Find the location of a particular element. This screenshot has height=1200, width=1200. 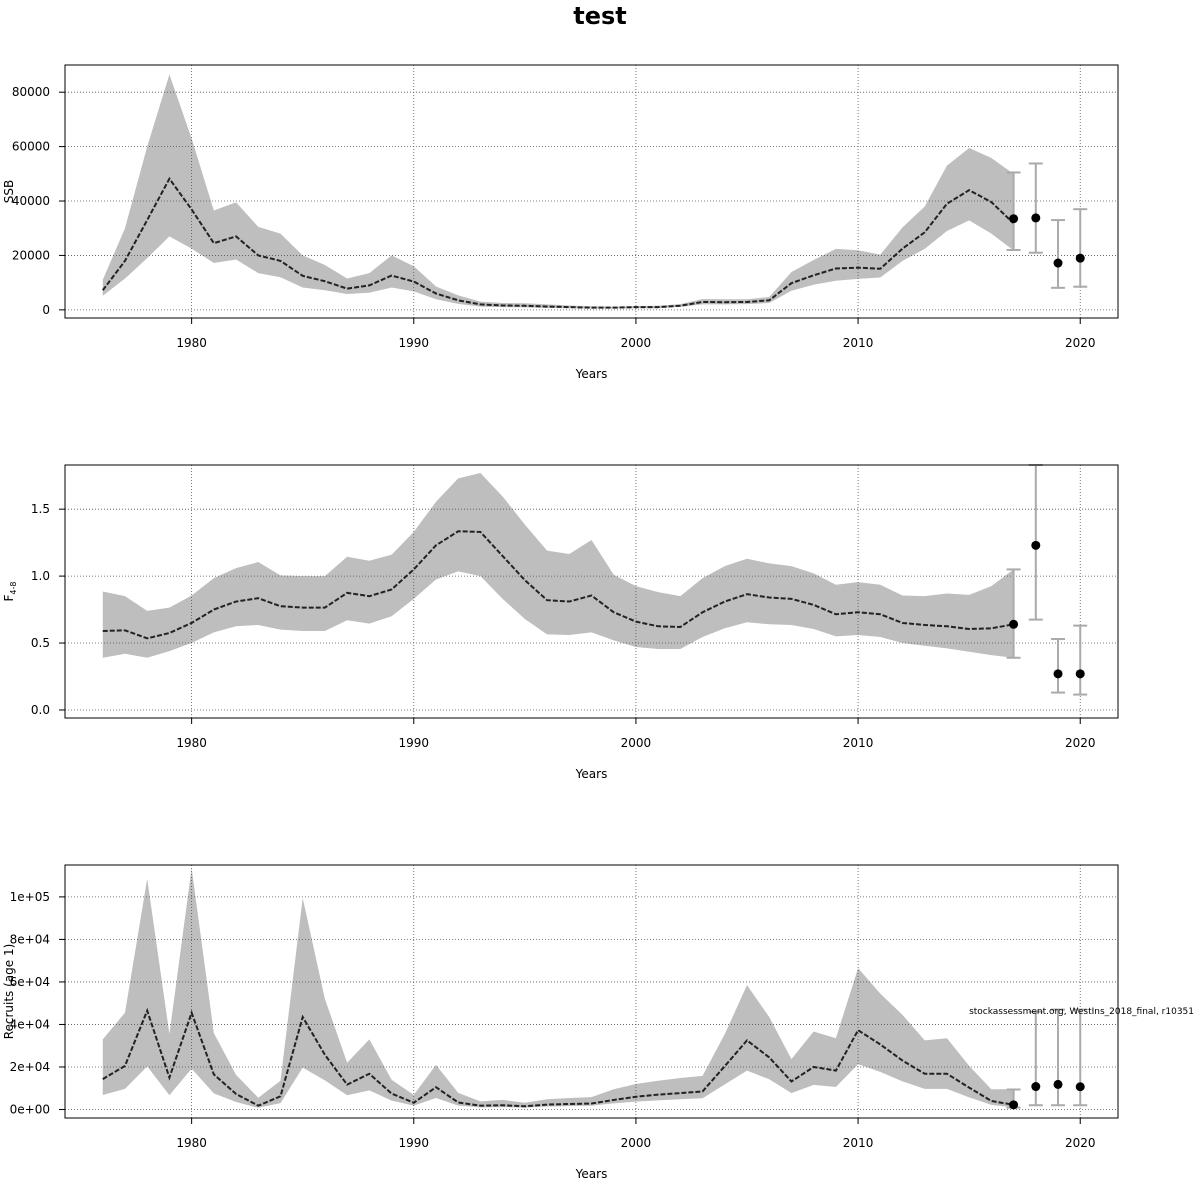

recruits-forecast-point-2019 is located at coordinates (1058, 1084).